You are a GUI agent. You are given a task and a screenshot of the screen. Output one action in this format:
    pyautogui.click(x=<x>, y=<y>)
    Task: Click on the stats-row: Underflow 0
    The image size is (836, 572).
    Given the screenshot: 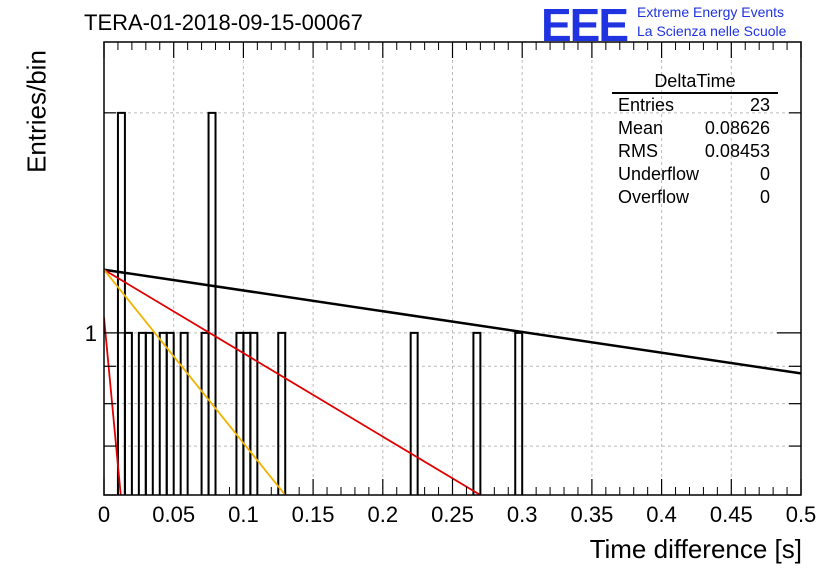 What is the action you would take?
    pyautogui.click(x=695, y=174)
    